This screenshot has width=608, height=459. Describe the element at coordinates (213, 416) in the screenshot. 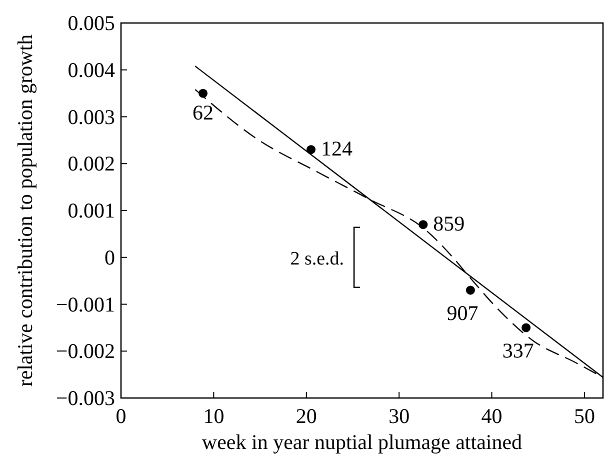

I see `x-tick-label: 10` at that location.